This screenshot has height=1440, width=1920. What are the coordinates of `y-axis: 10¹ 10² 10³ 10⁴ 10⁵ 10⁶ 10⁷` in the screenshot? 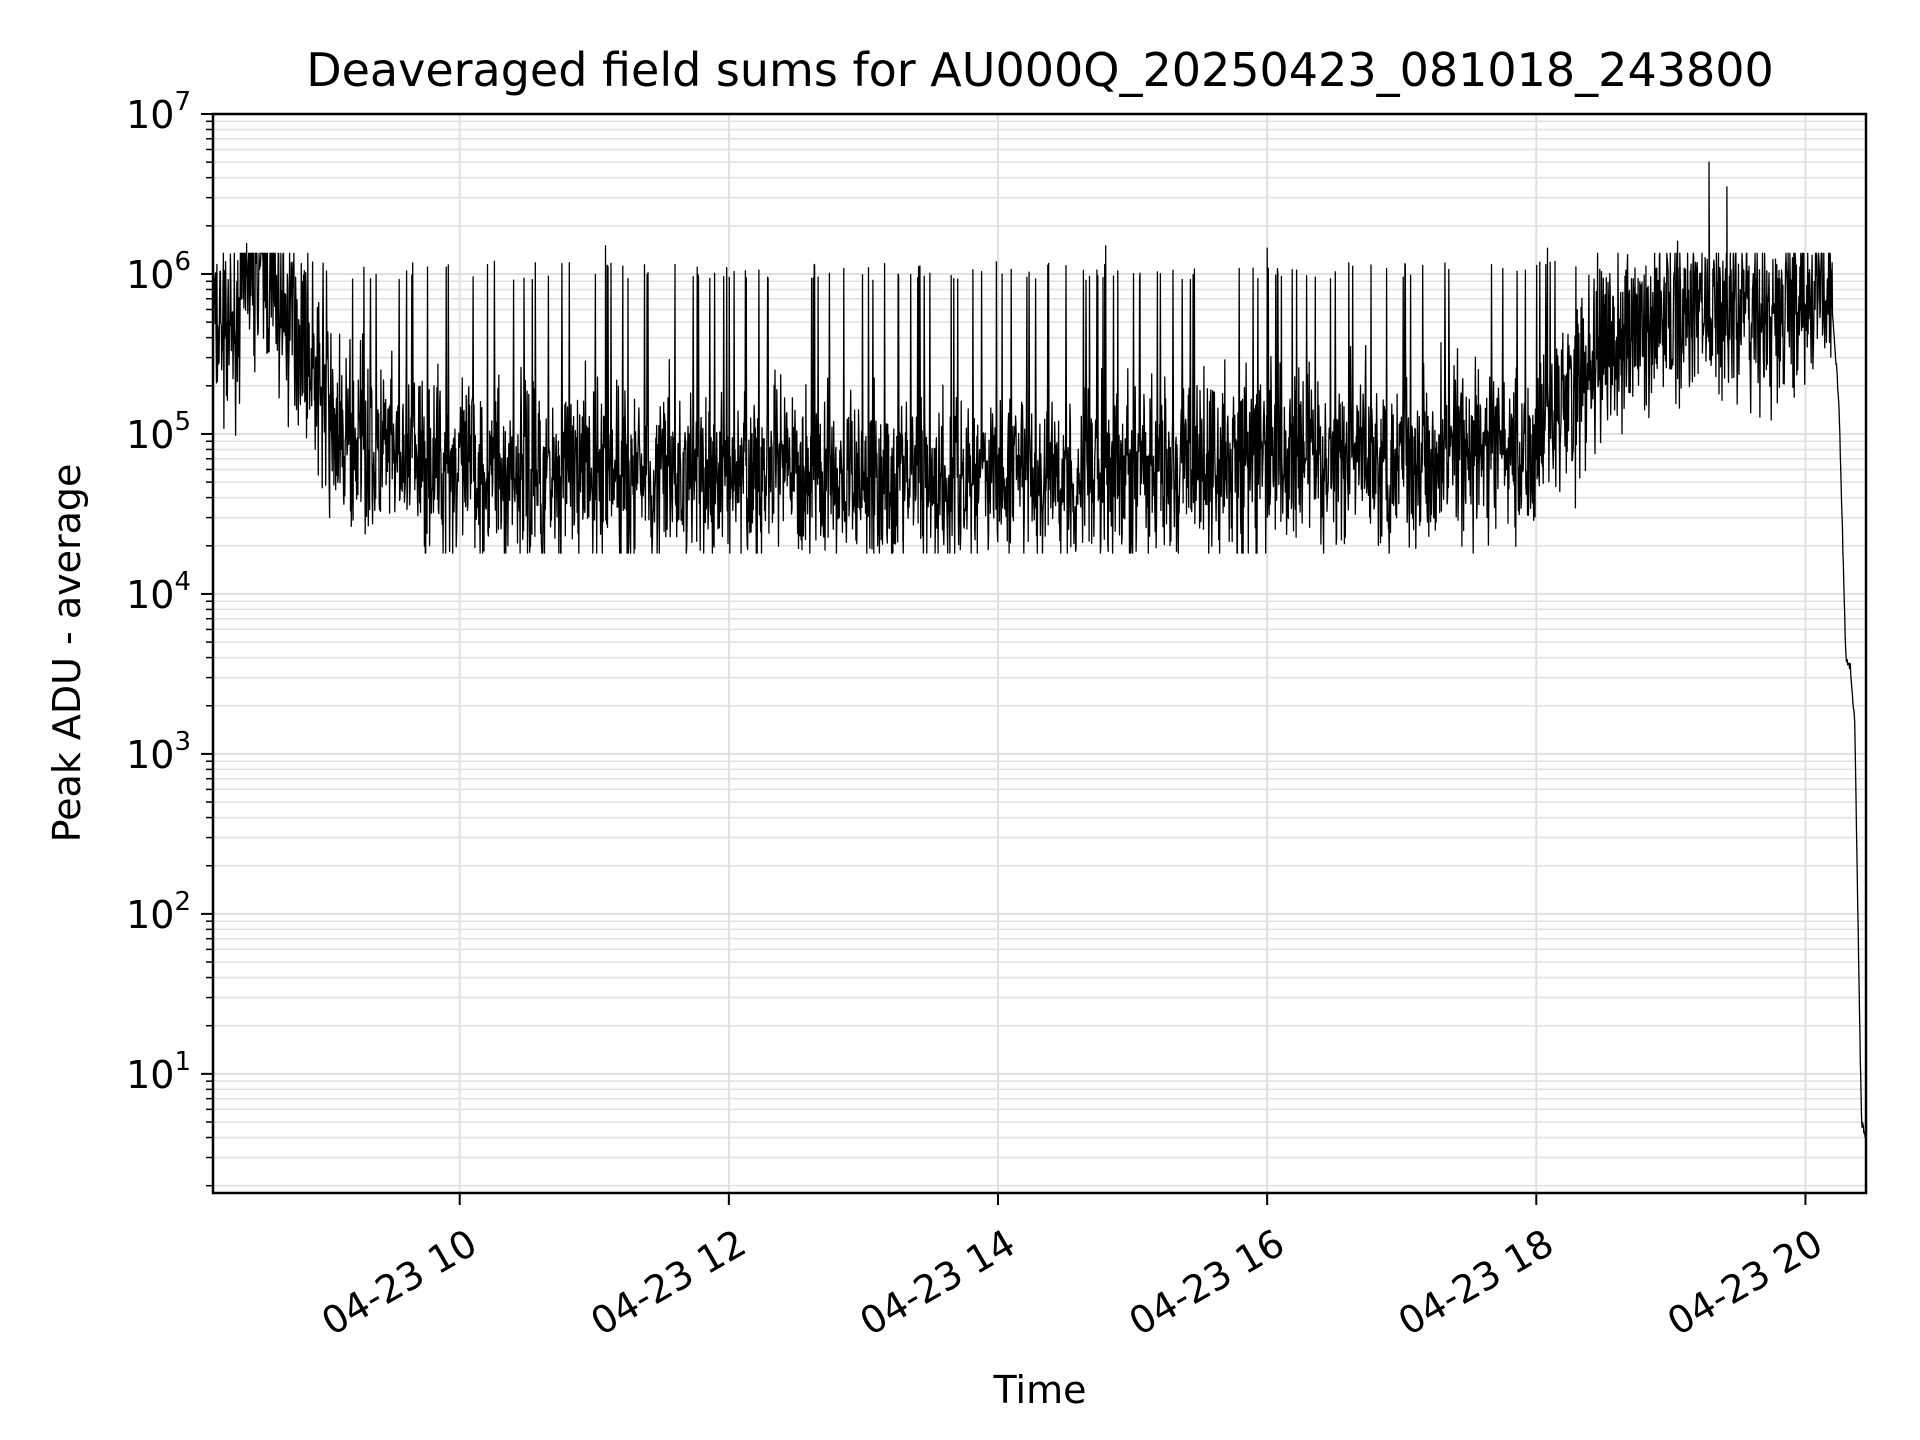 It's located at (169, 637).